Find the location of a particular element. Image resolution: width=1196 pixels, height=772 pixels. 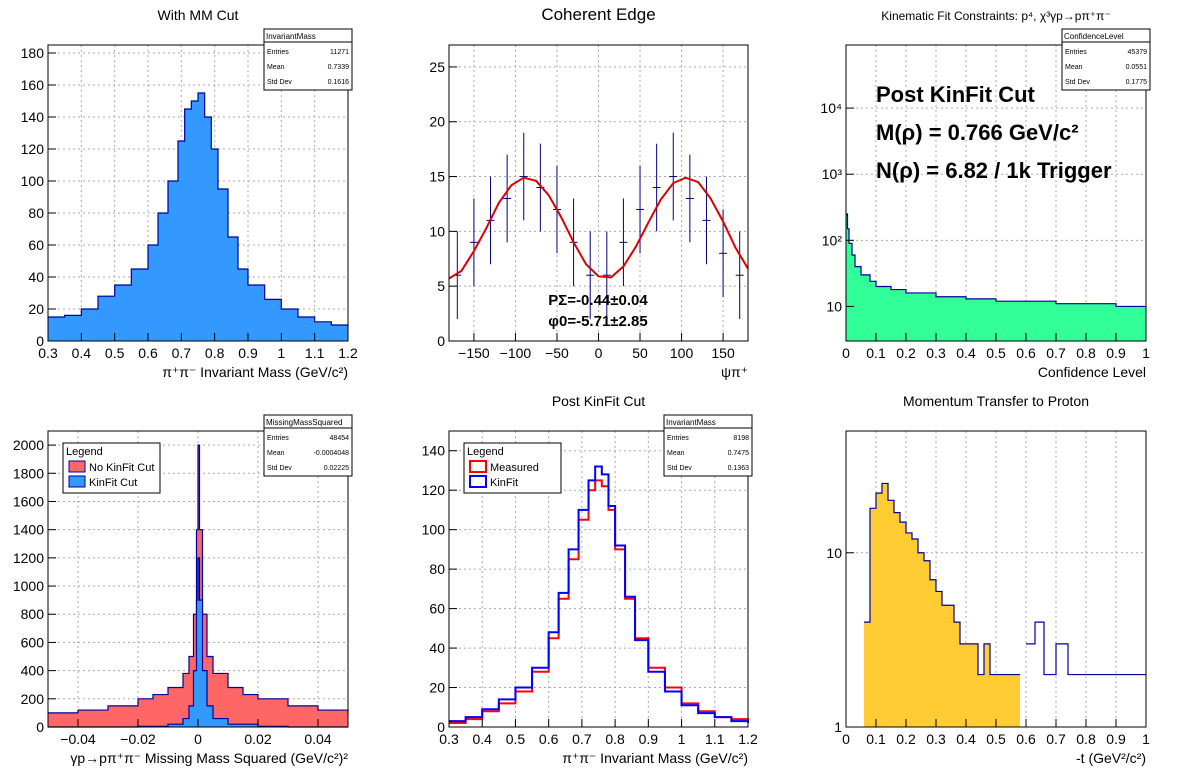

x-tick-label: 0.02 is located at coordinates (257, 739).